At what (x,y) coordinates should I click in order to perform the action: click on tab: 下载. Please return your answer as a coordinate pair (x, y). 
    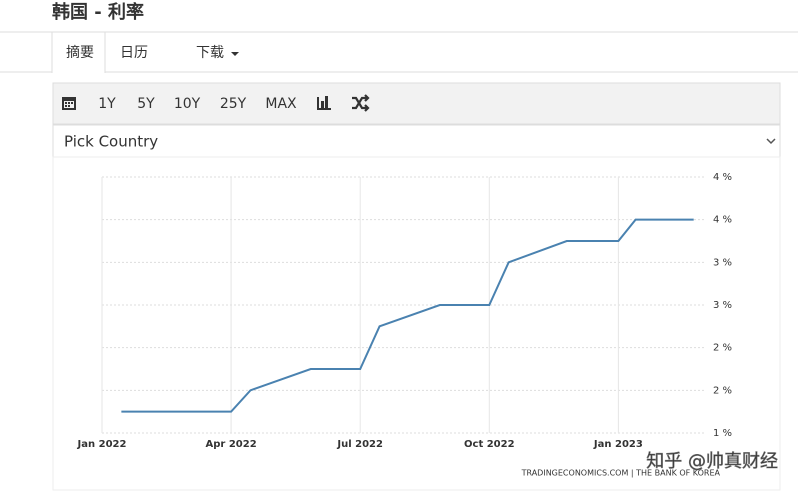
    Looking at the image, I should click on (210, 53).